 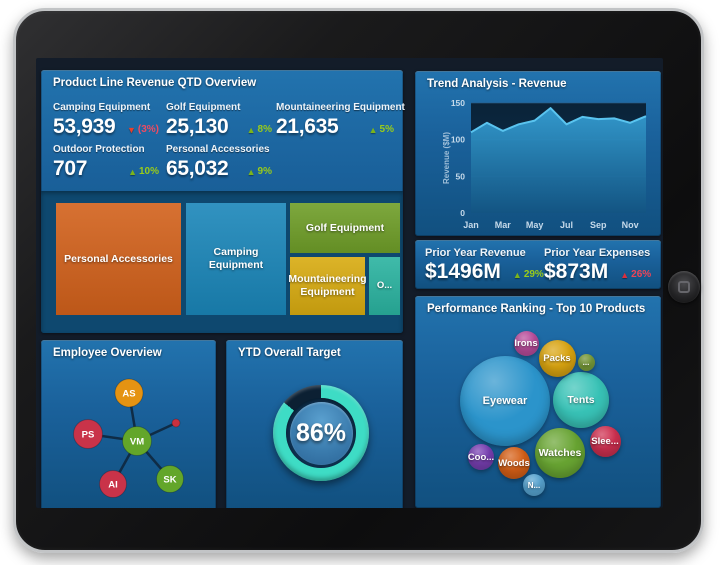 What do you see at coordinates (560, 453) in the screenshot?
I see `bubble-watches: Watches` at bounding box center [560, 453].